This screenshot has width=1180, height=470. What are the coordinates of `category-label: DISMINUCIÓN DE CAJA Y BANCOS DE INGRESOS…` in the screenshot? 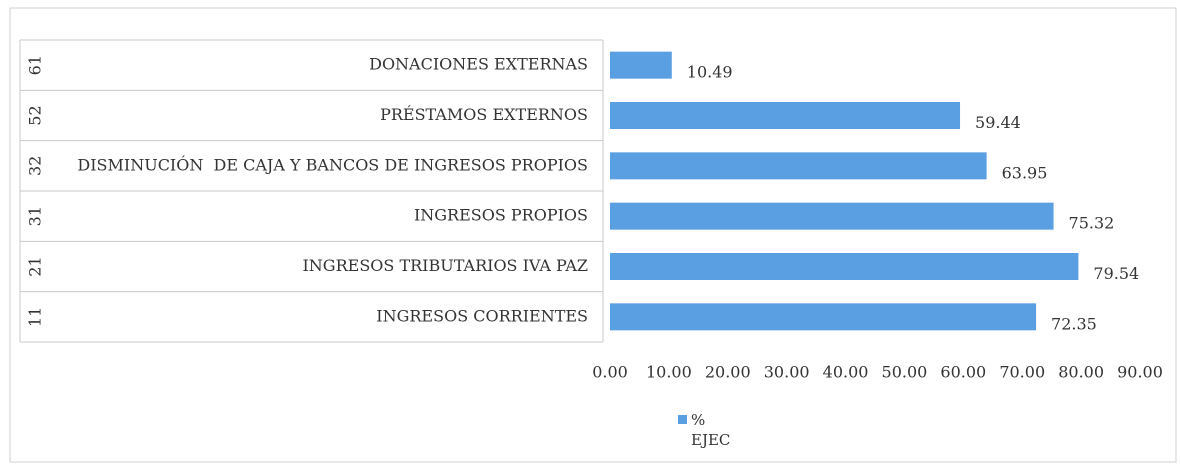 It's located at (332, 164).